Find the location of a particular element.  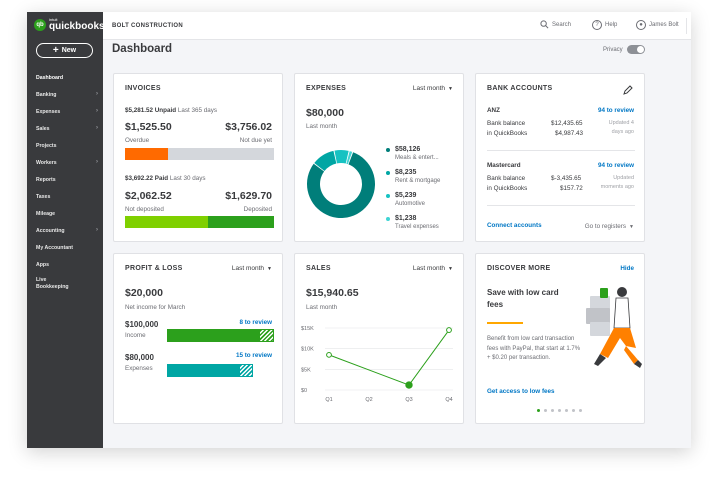

expenses-total: $80,000 is located at coordinates (325, 113).